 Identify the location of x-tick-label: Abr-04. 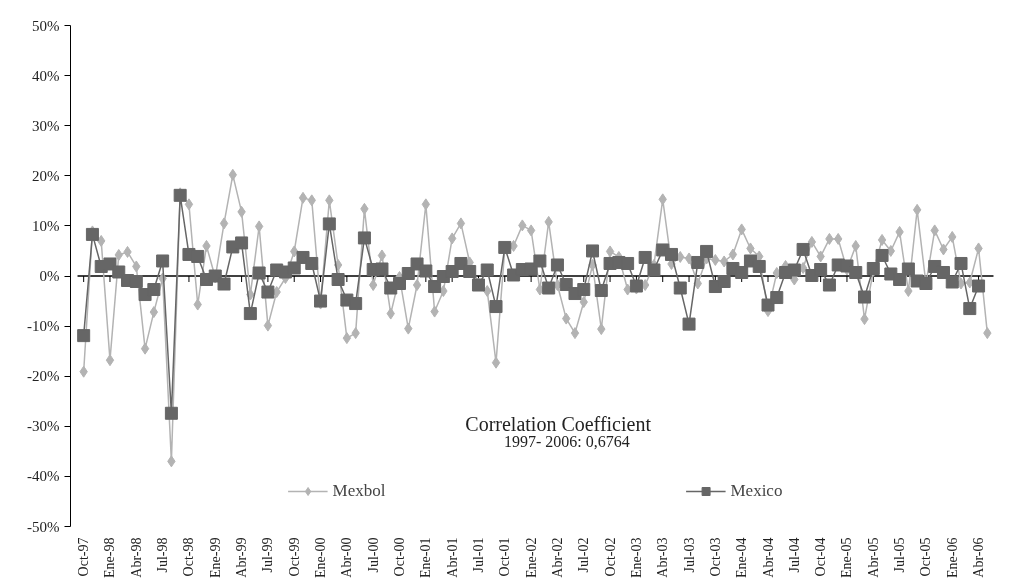
(768, 557).